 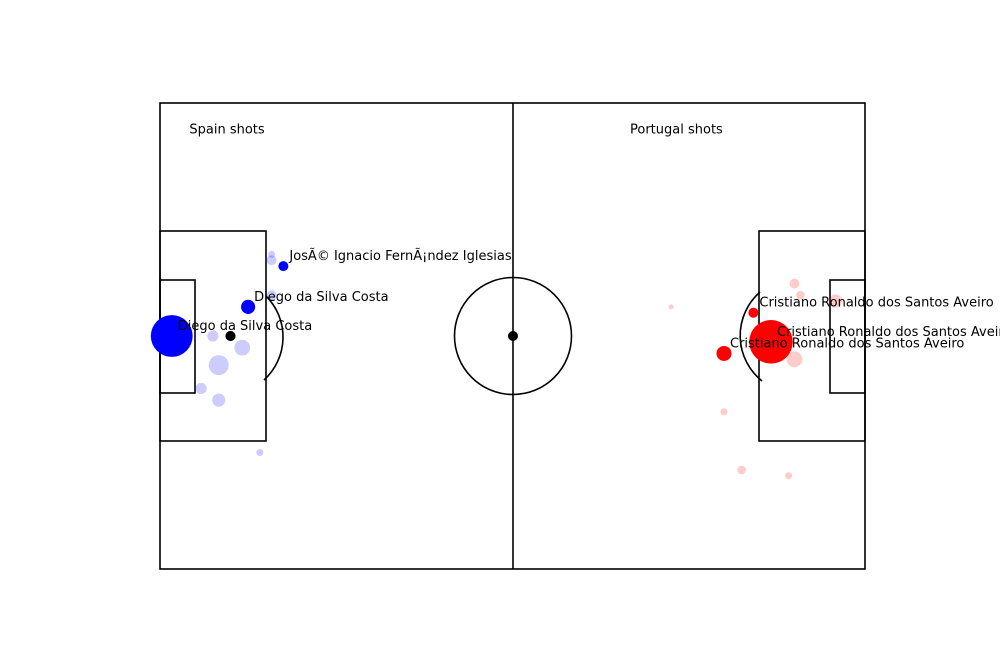 What do you see at coordinates (888, 332) in the screenshot?
I see `portugal-shot-label-0: Cristiano Ronaldo dos Santos Aveiro` at bounding box center [888, 332].